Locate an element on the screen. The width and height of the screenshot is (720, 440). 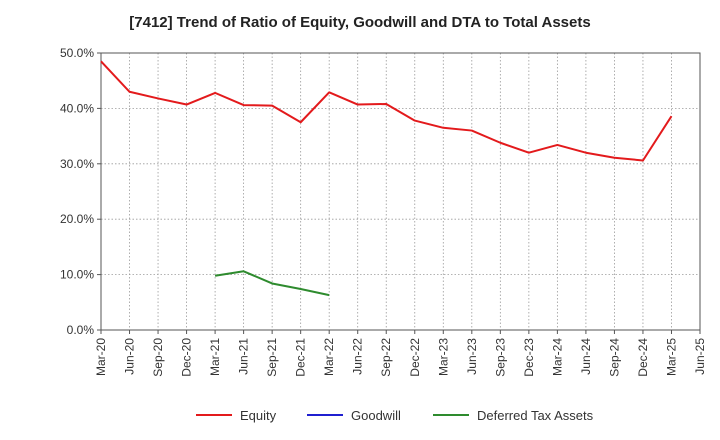
legend-label: Deferred Tax Assets is located at coordinates (535, 415).